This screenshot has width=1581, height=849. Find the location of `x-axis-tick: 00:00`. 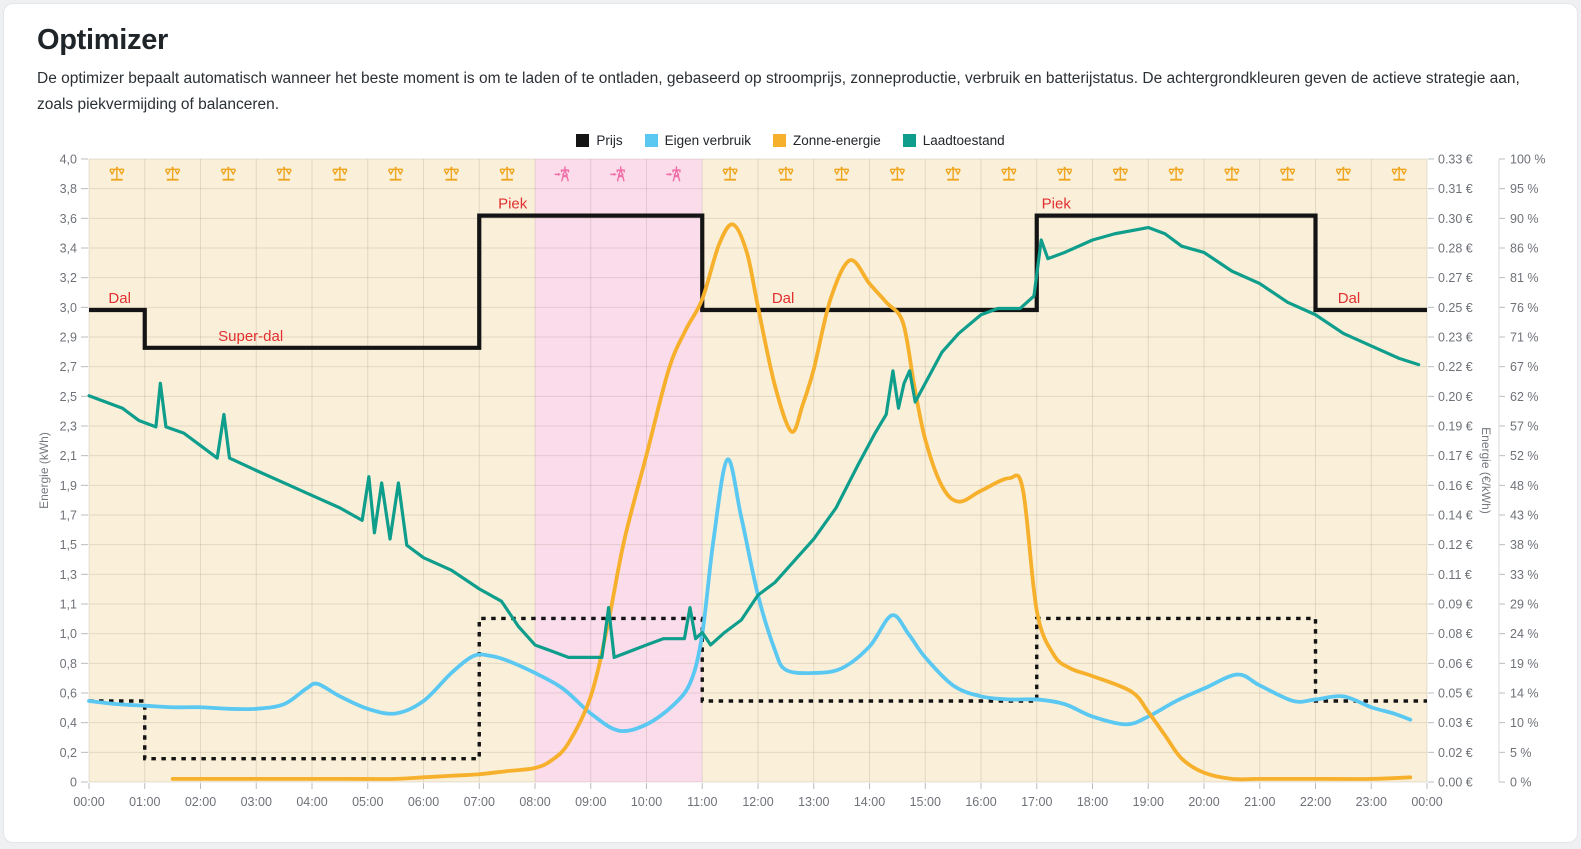

x-axis-tick: 00:00 is located at coordinates (1426, 802).